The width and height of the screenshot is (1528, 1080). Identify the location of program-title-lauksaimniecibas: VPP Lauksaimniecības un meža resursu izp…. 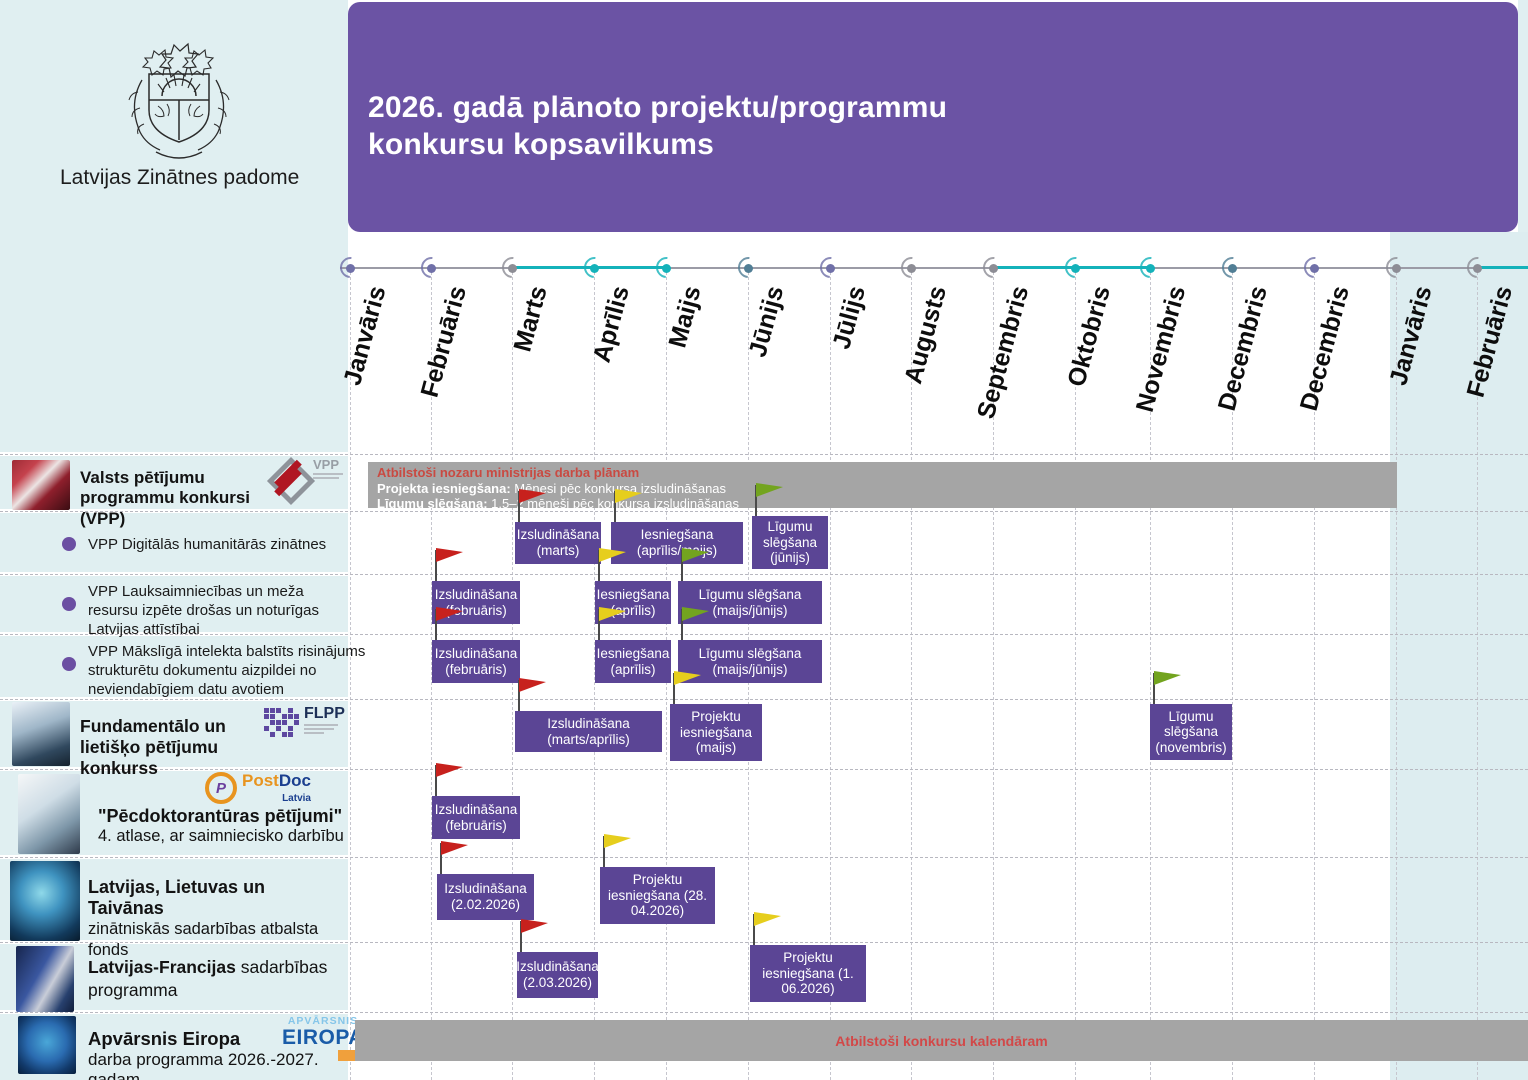
(203, 611).